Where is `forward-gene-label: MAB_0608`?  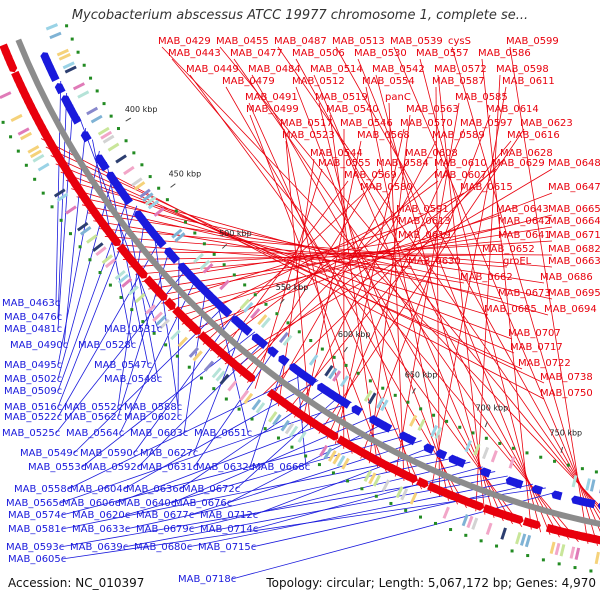 forward-gene-label: MAB_0608 is located at coordinates (431, 153).